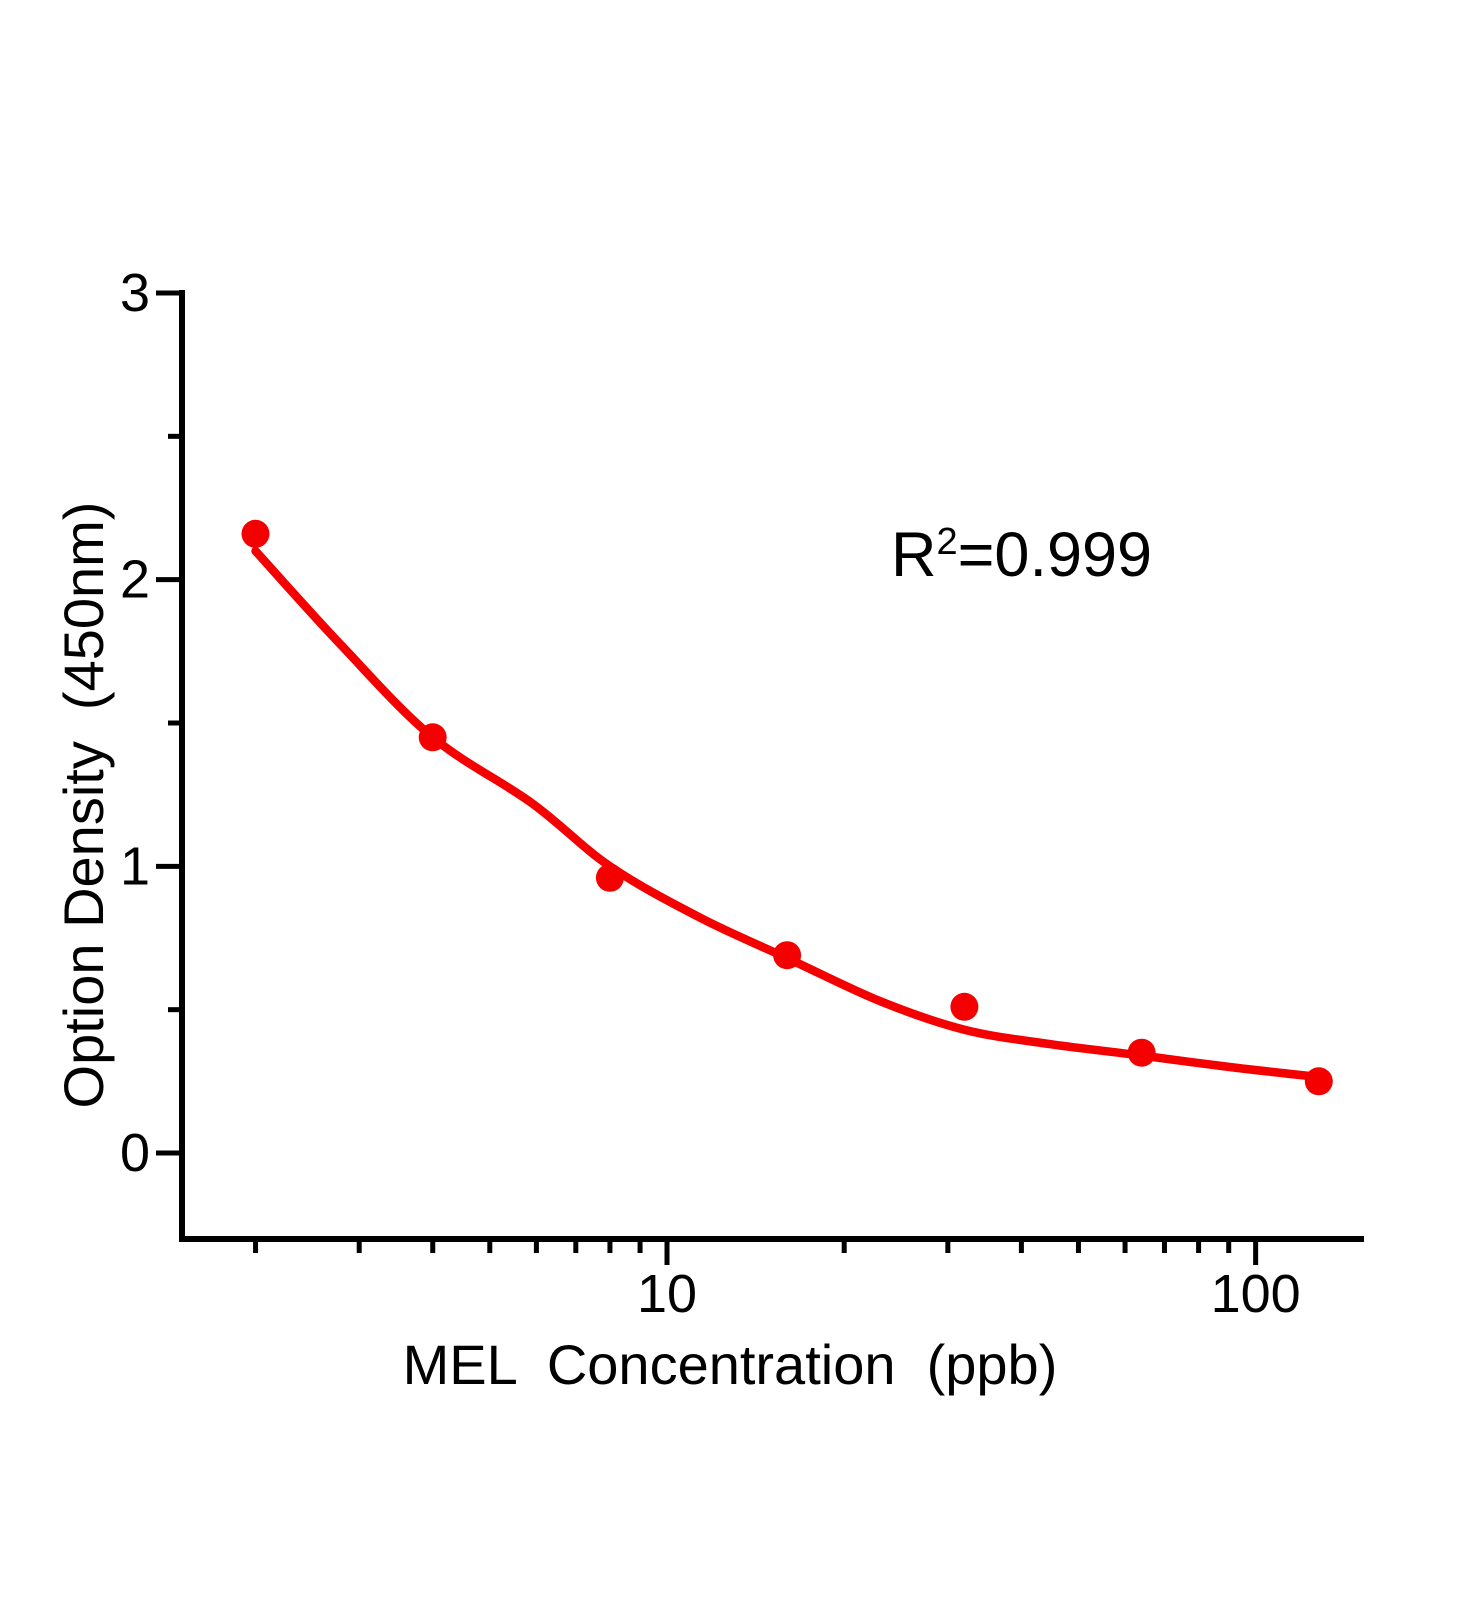  I want to click on r-squared-base: R, so click(914, 555).